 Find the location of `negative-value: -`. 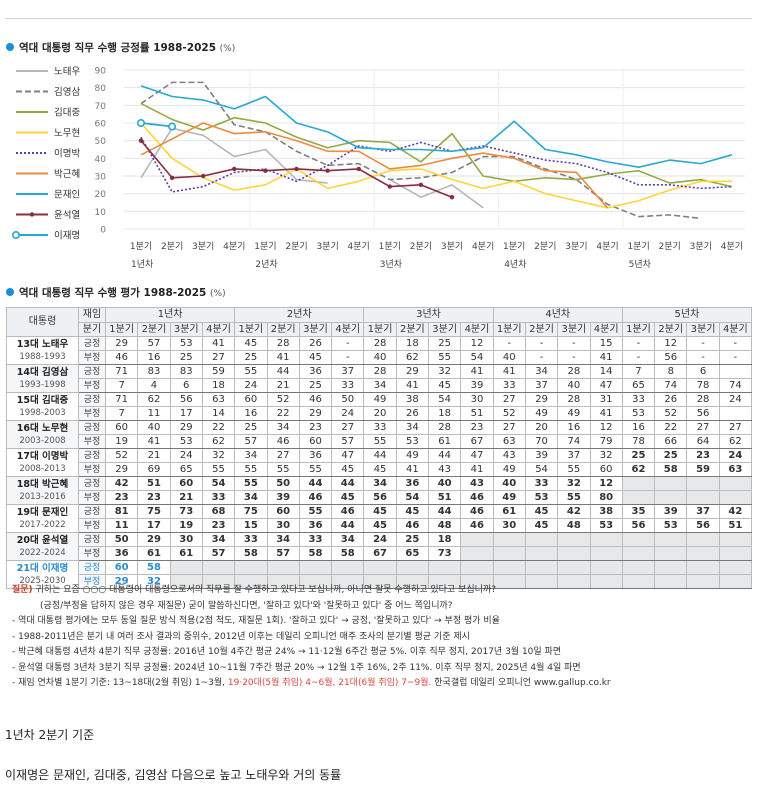

negative-value: - is located at coordinates (735, 357).